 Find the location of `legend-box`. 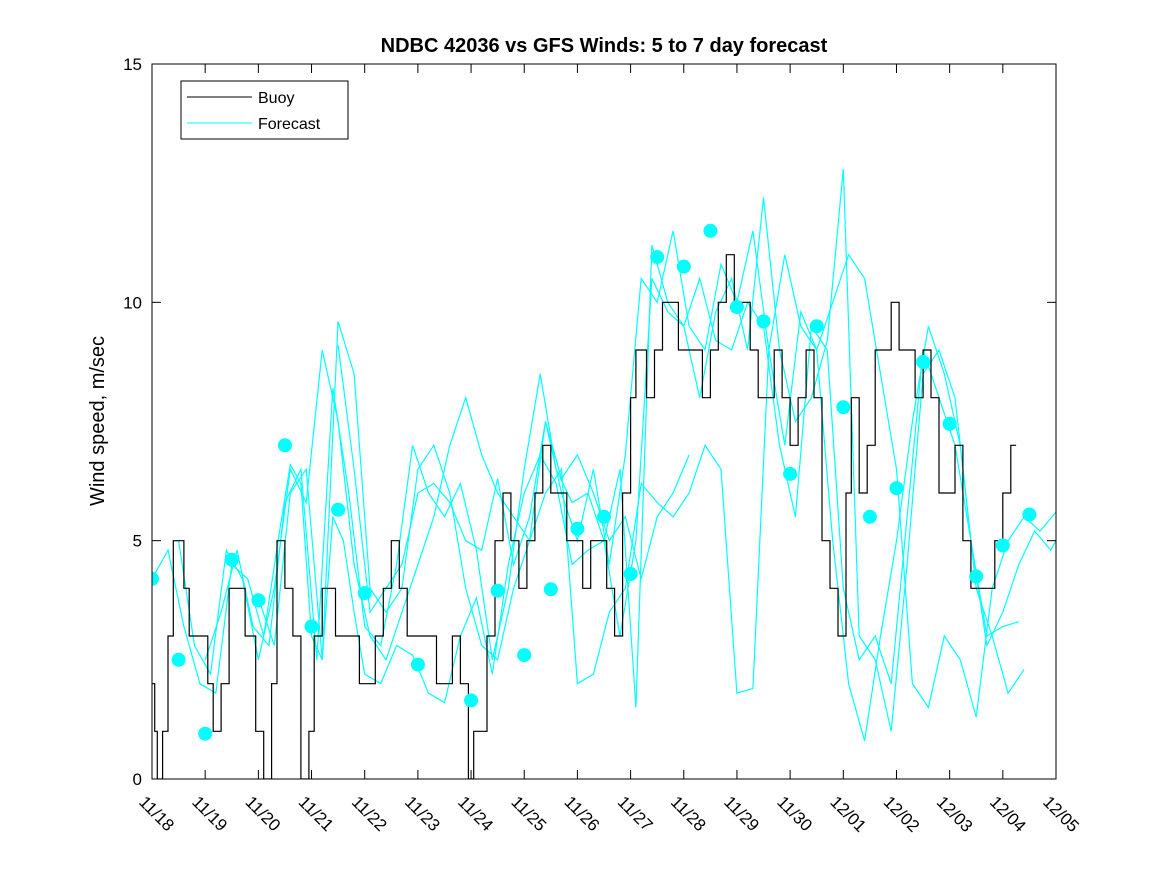

legend-box is located at coordinates (264, 110).